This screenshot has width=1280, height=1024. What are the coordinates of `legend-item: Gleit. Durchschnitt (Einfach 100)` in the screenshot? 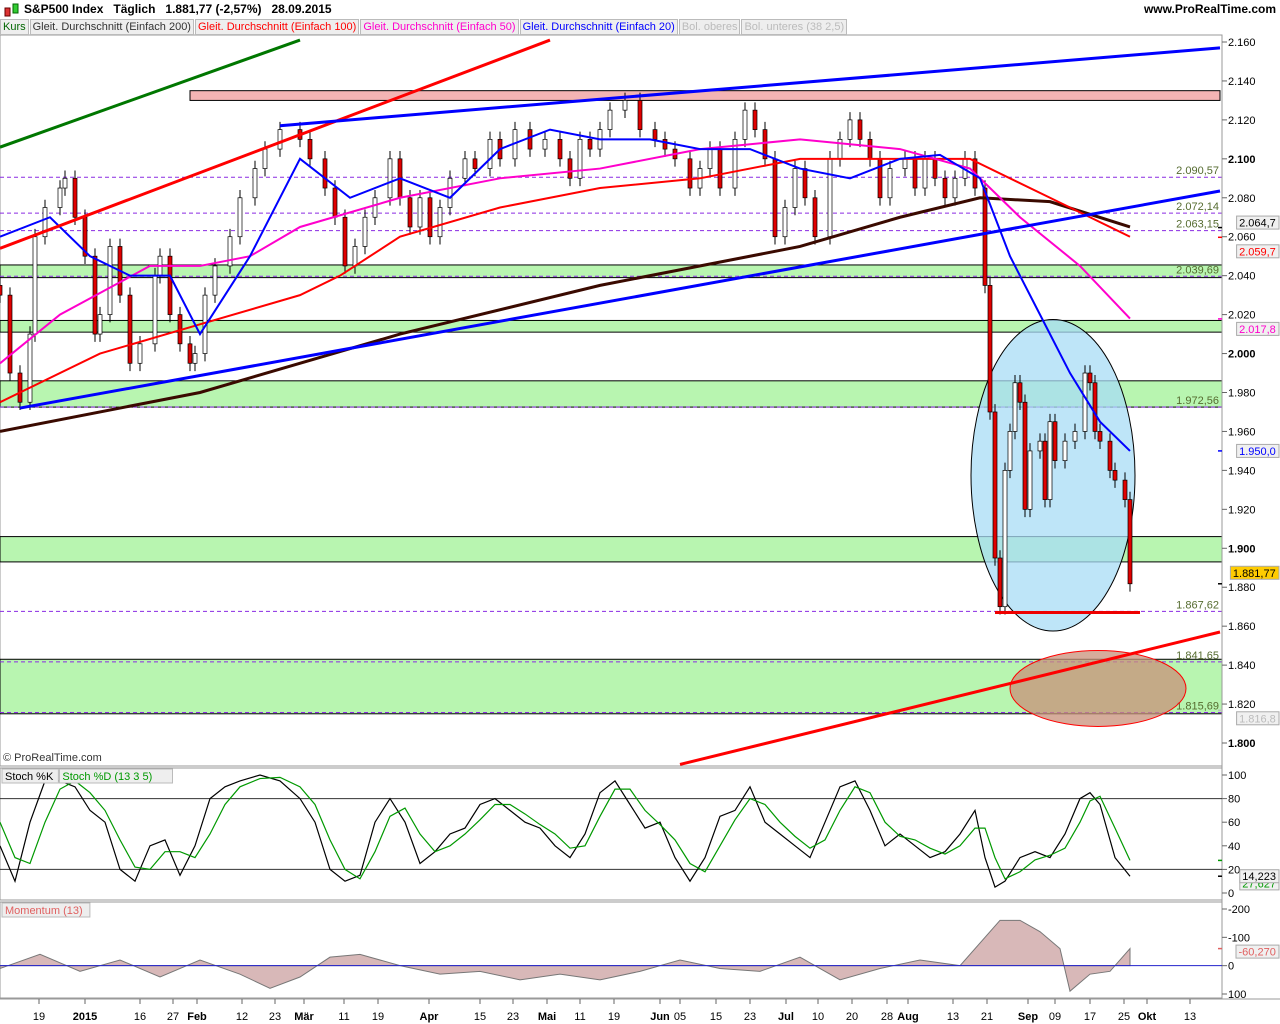 It's located at (277, 27).